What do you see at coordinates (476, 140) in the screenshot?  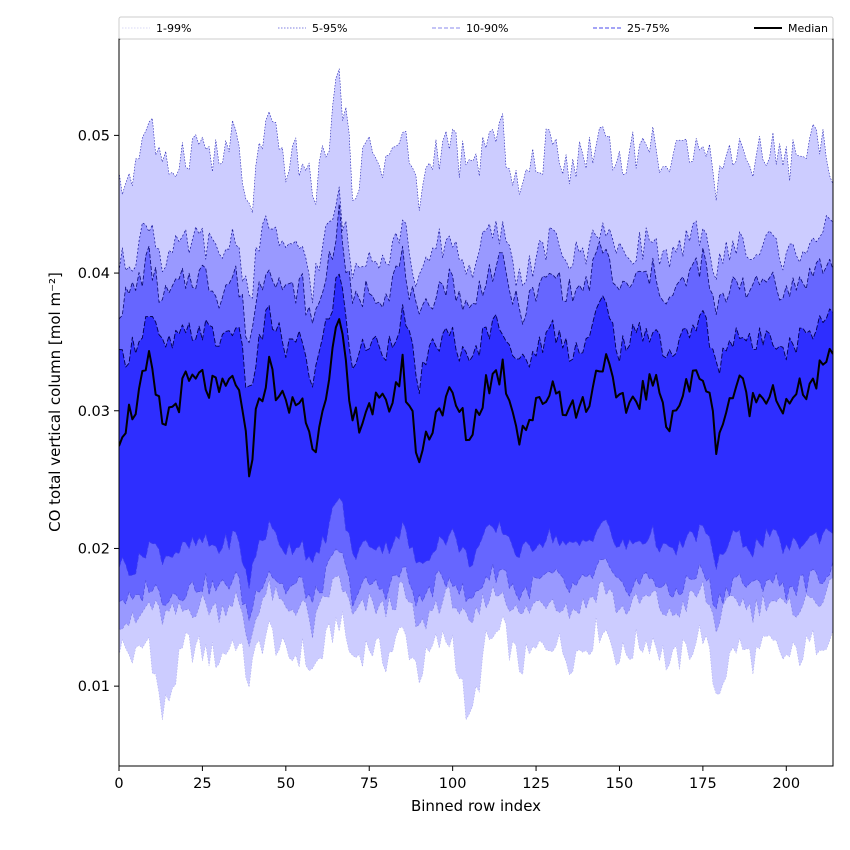 I see `p99-line` at bounding box center [476, 140].